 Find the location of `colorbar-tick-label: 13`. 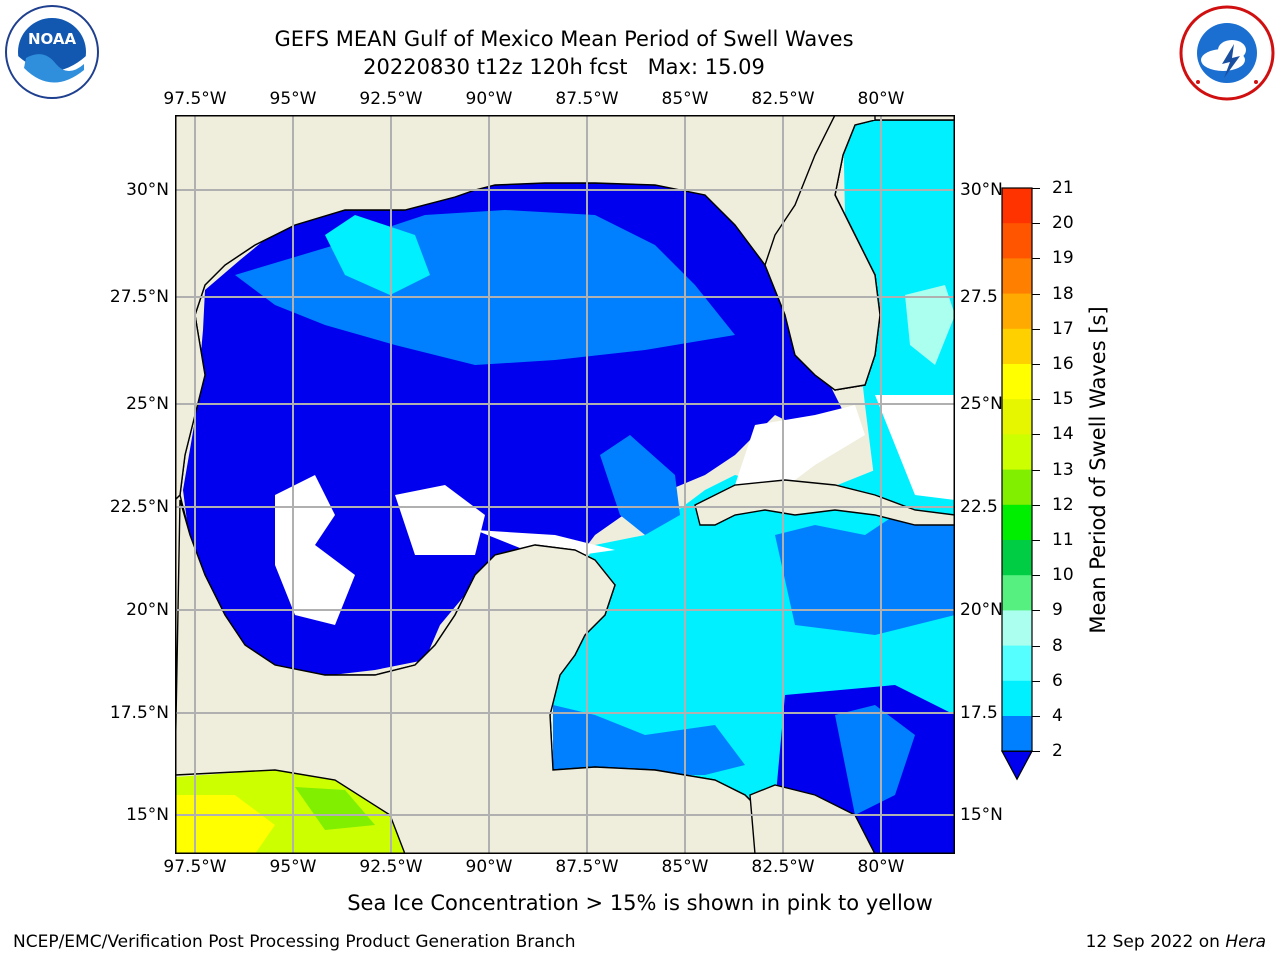

colorbar-tick-label: 13 is located at coordinates (1063, 469).